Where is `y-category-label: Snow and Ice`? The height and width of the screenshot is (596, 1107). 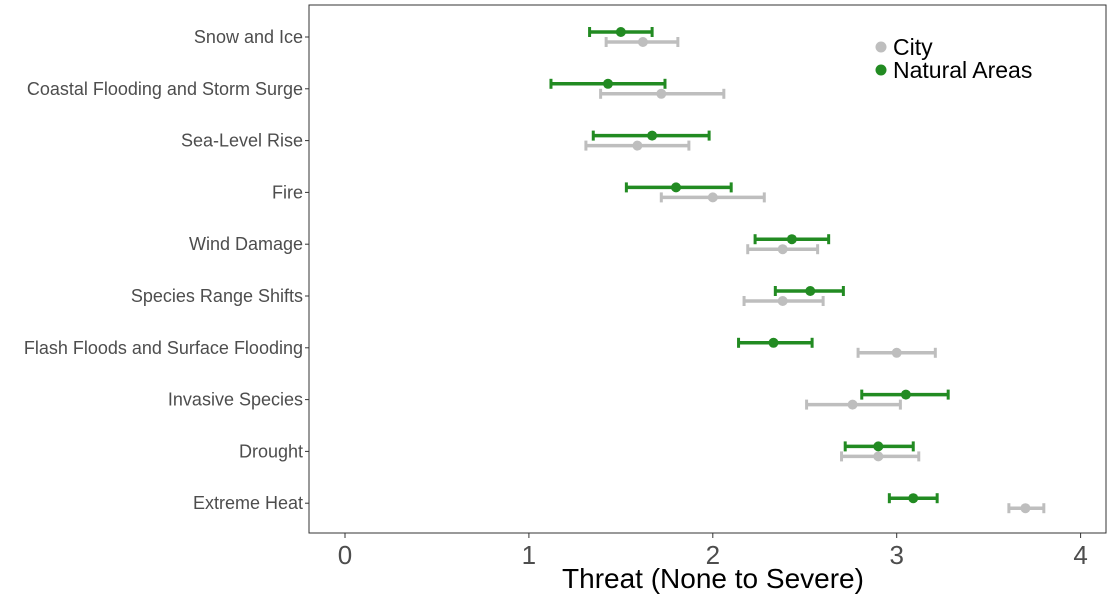
y-category-label: Snow and Ice is located at coordinates (248, 37).